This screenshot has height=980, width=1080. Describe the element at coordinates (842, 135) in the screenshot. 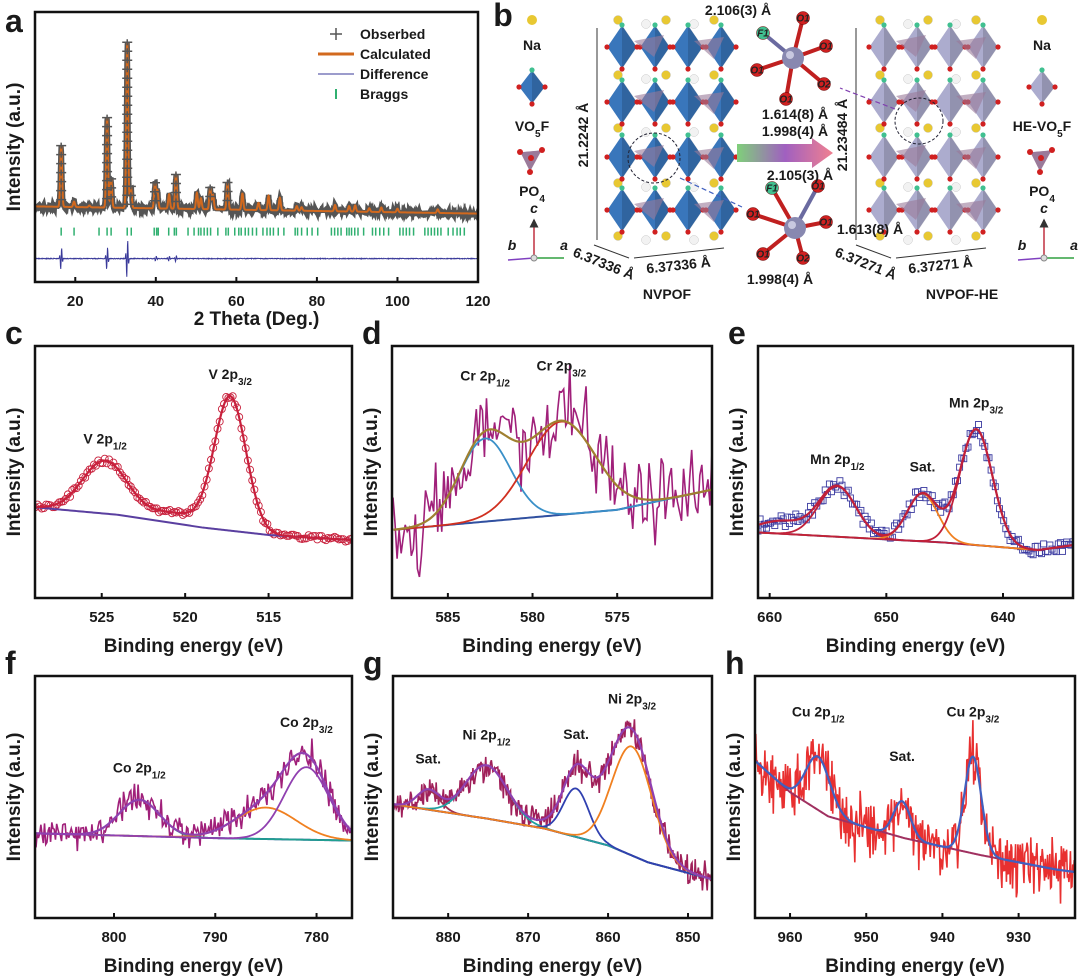

I see `c-parameter-label: 21.23484 Å` at that location.